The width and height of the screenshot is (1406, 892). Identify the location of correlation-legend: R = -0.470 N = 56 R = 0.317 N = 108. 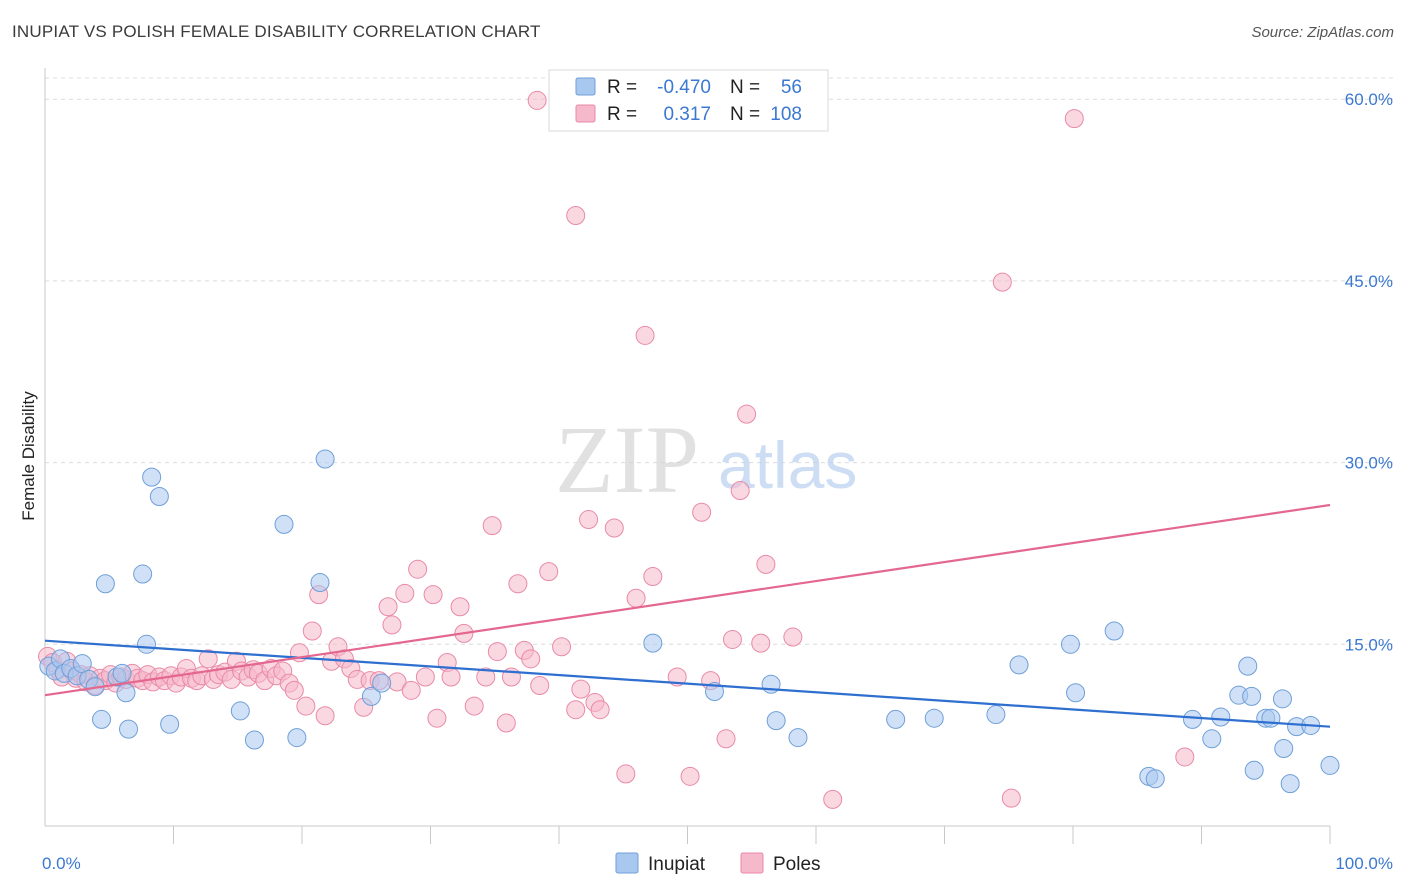
(688, 100).